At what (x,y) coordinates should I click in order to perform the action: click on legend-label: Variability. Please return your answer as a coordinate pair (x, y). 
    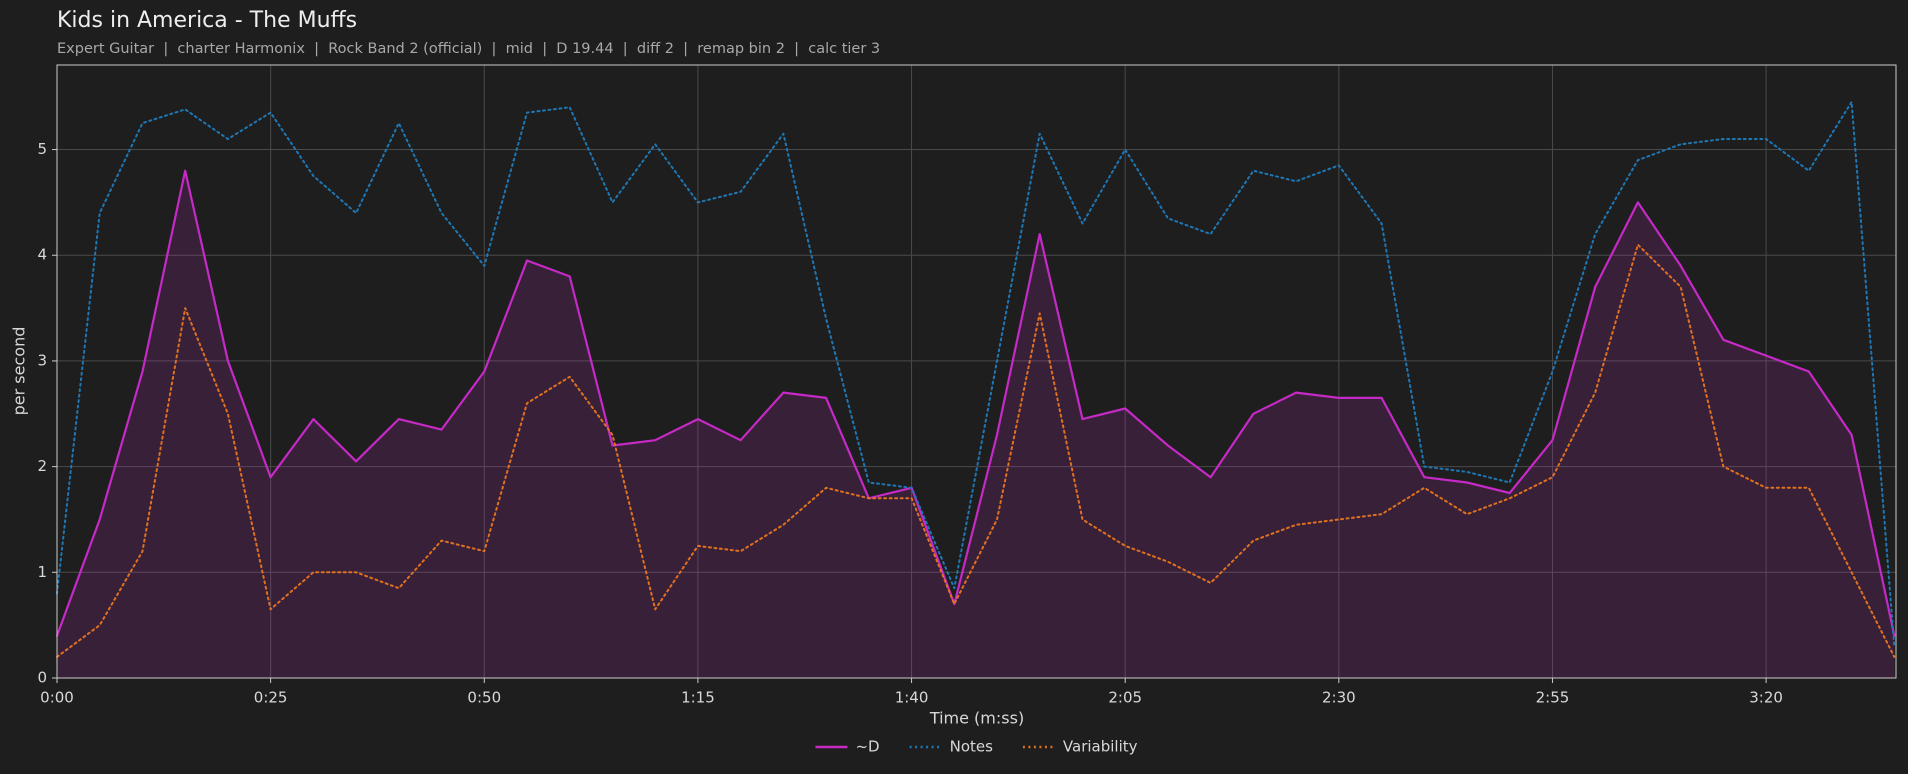
    Looking at the image, I should click on (1100, 747).